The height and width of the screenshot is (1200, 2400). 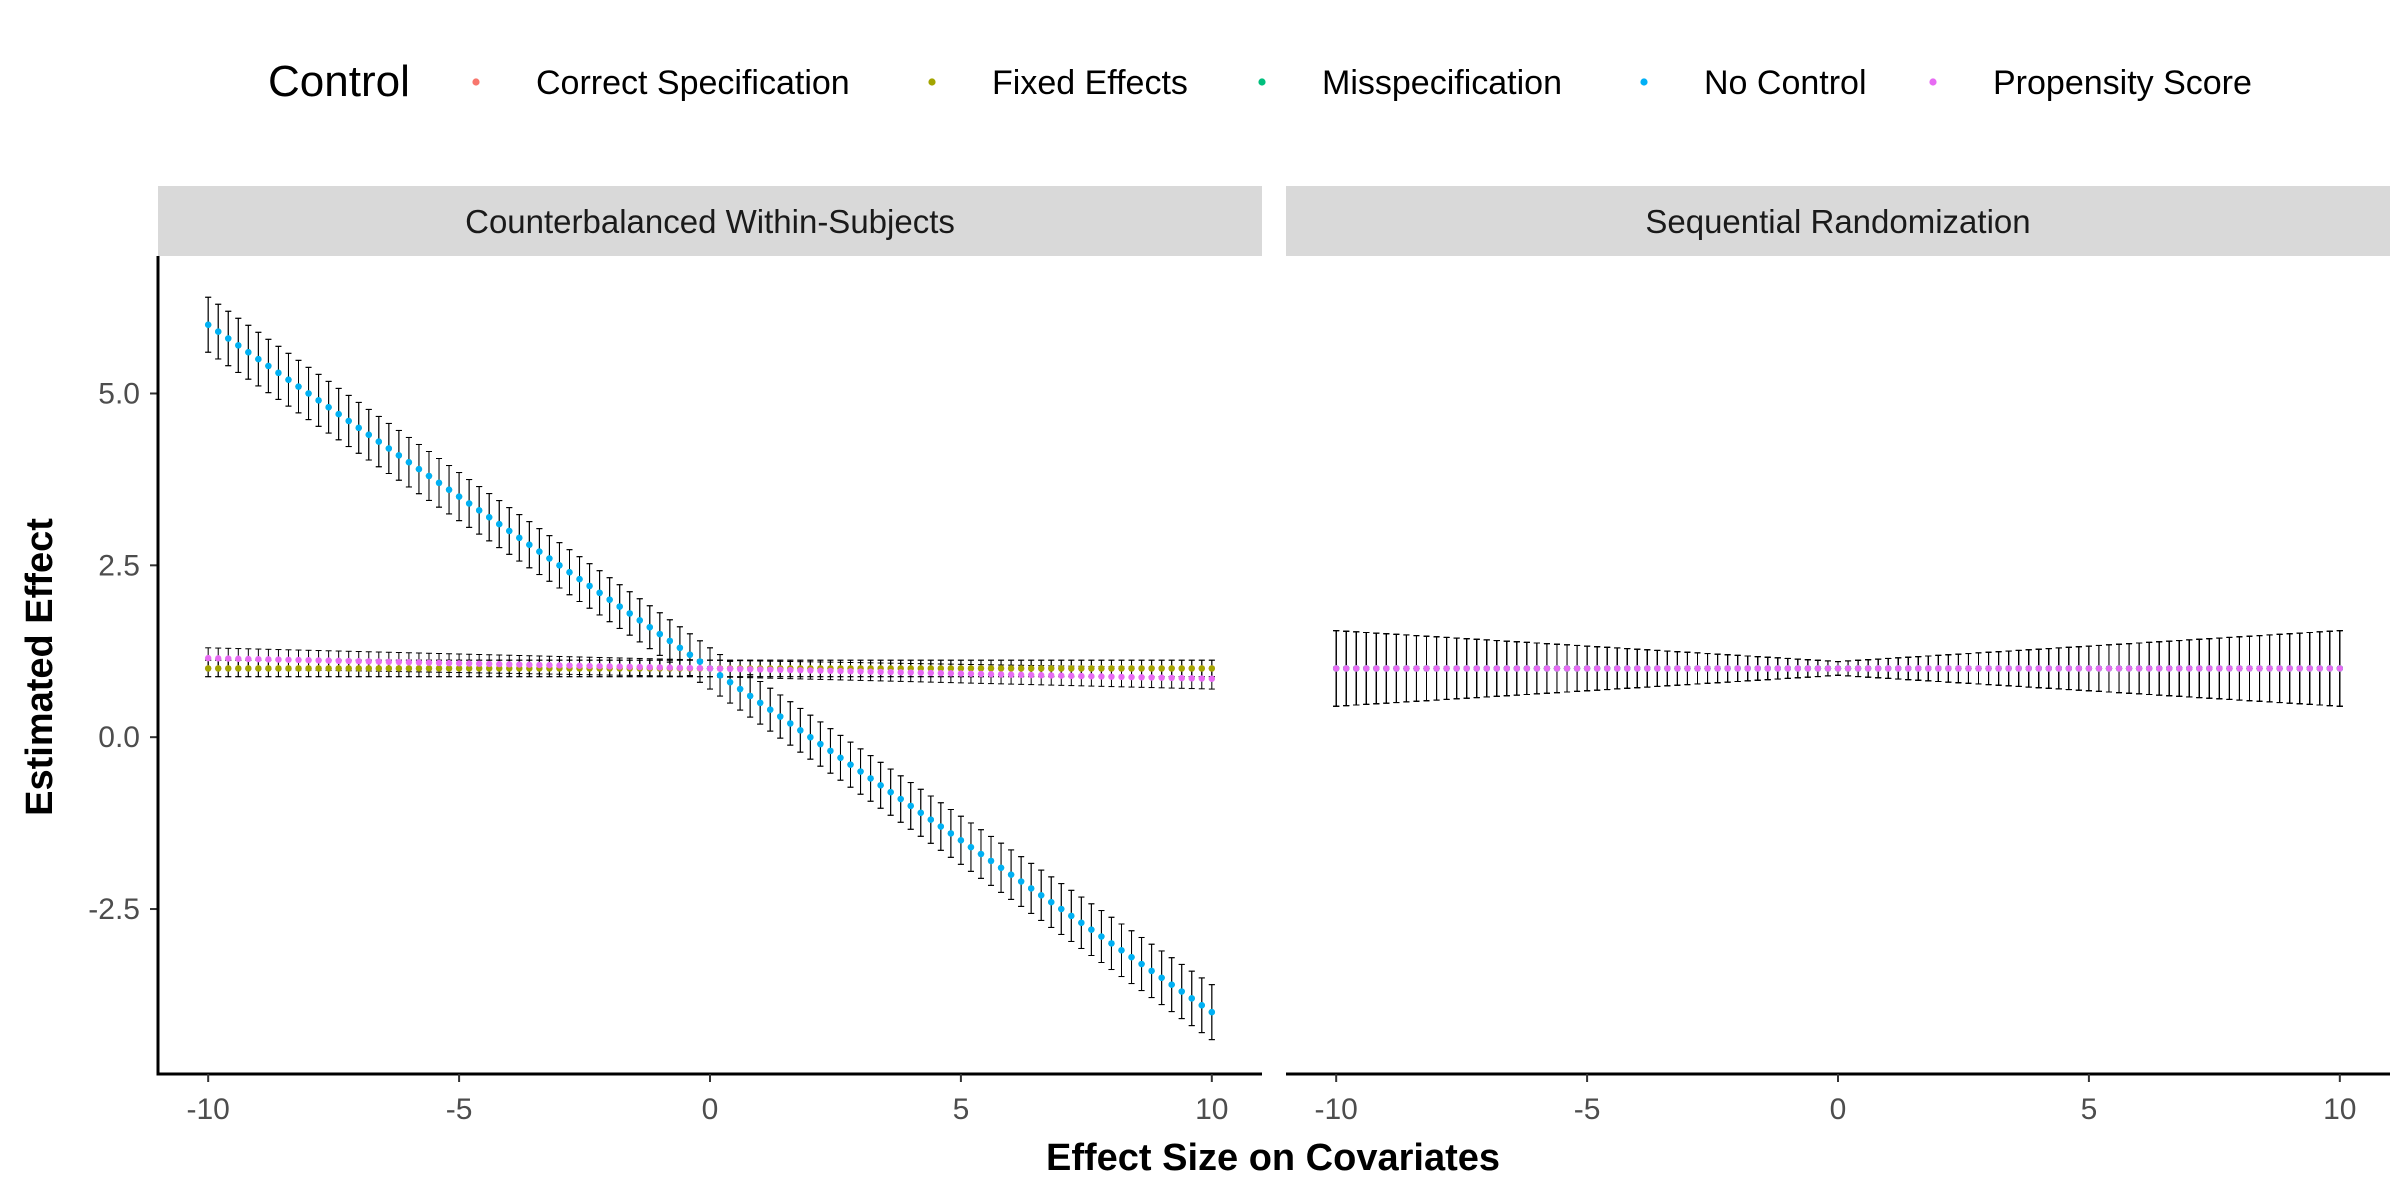 What do you see at coordinates (2122, 83) in the screenshot?
I see `legend-label: Propensity Score` at bounding box center [2122, 83].